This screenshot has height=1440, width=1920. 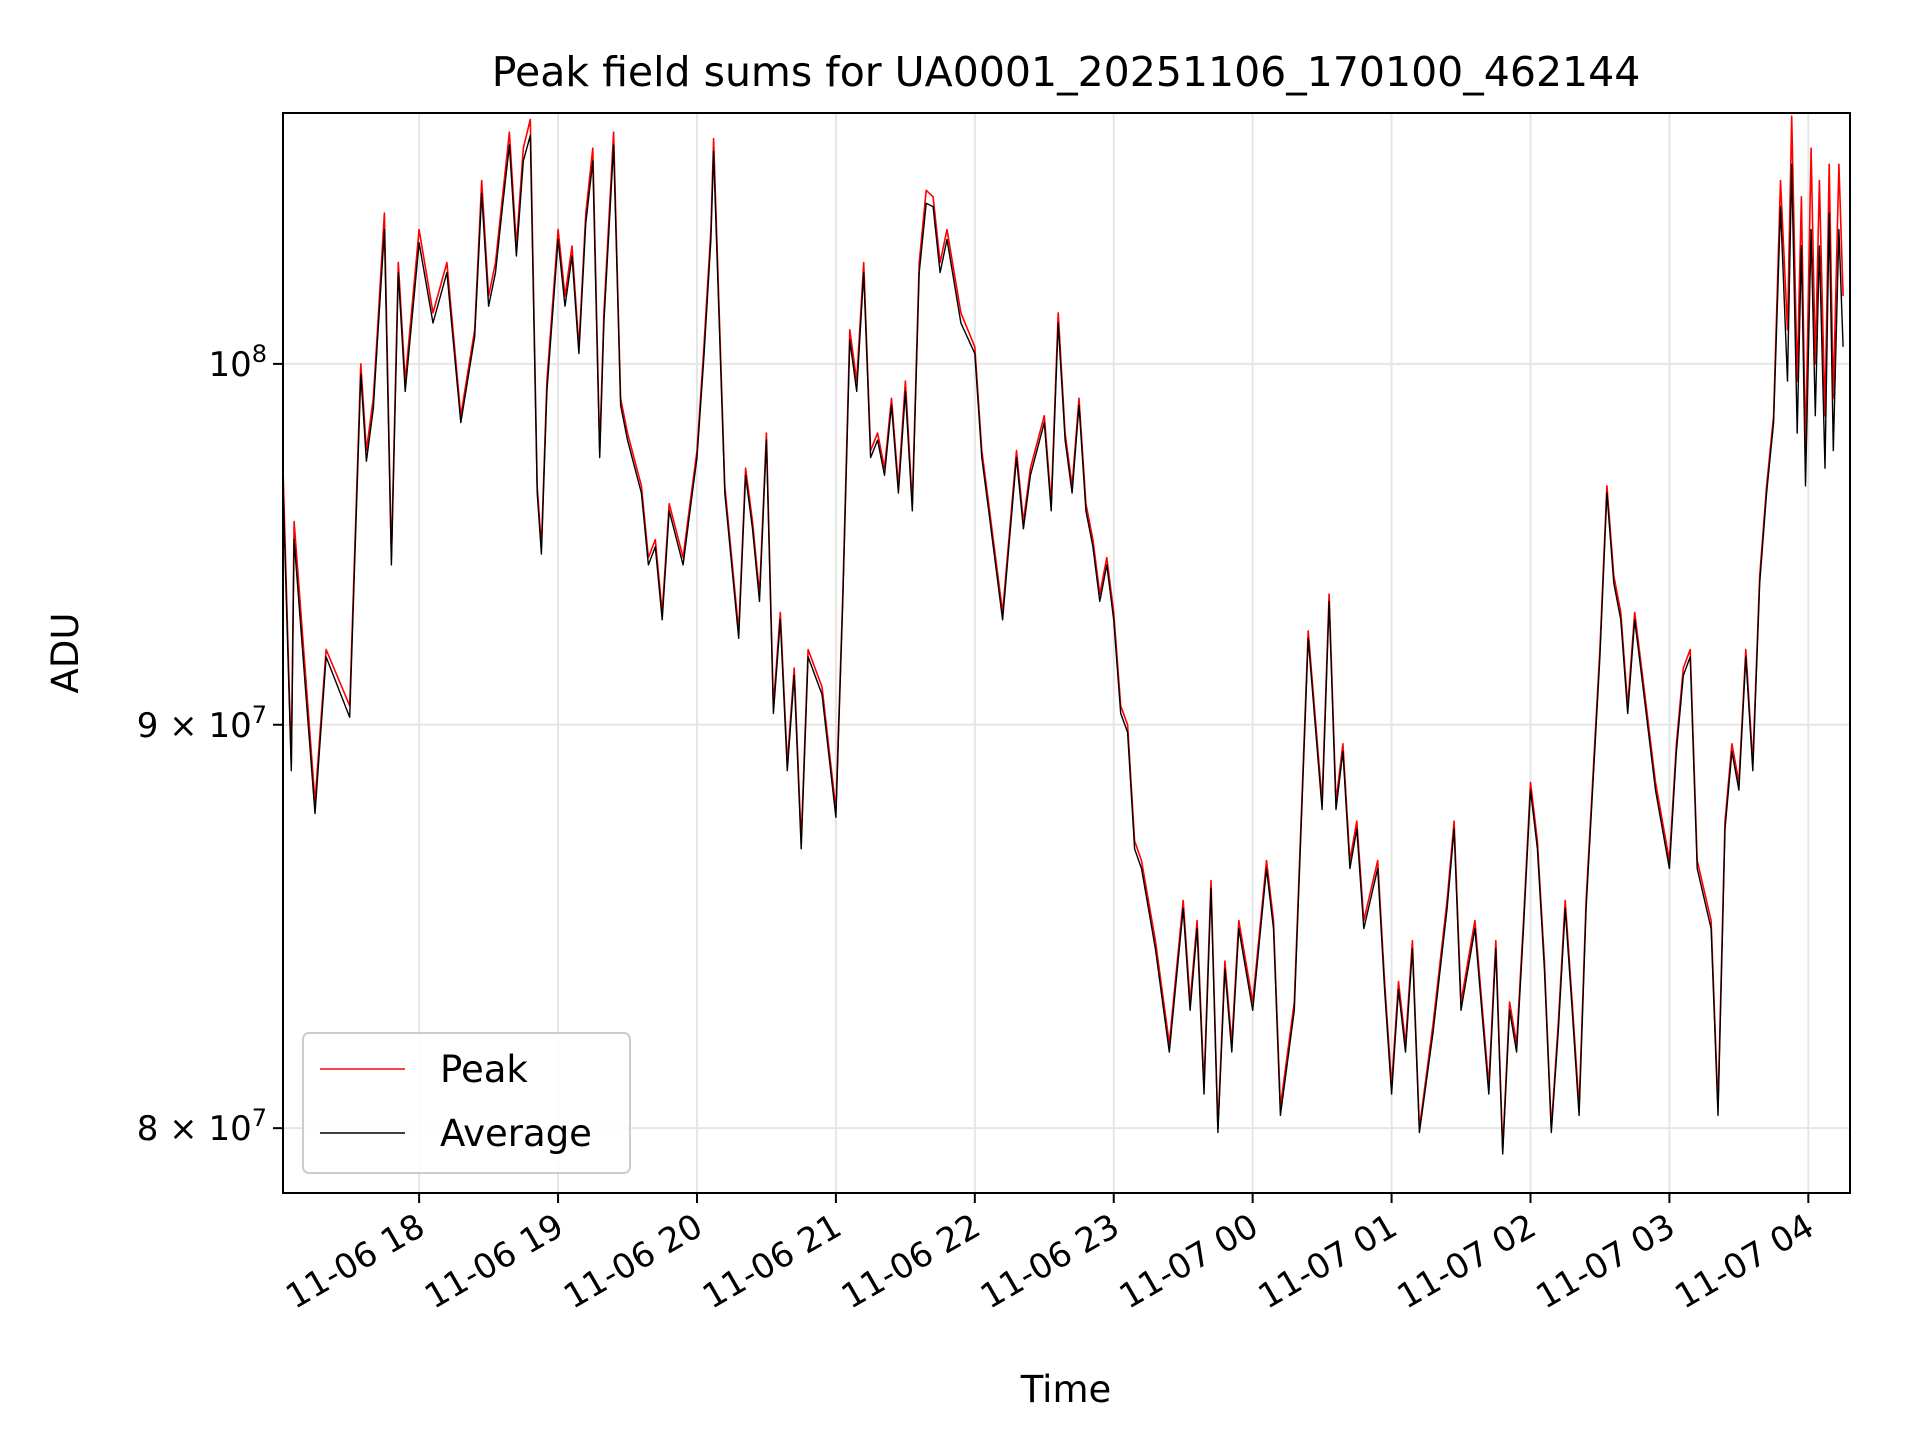 I want to click on legend-label-peak: Peak, so click(x=484, y=1069).